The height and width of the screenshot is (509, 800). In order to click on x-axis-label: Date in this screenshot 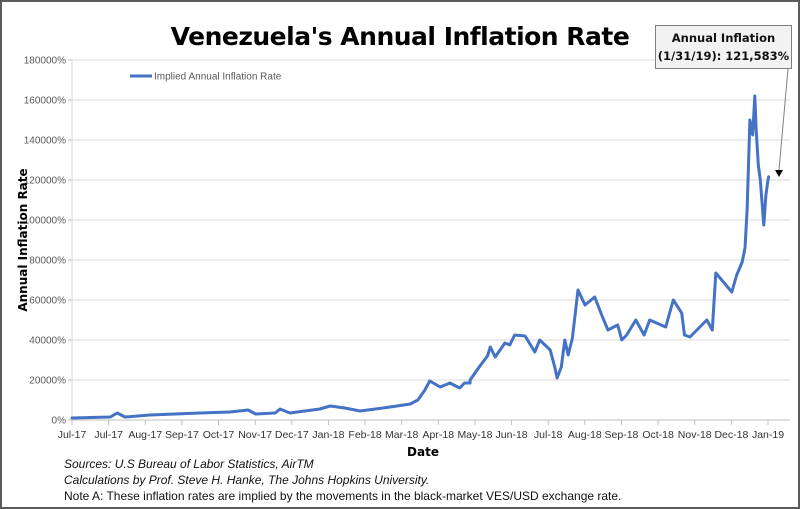, I will do `click(423, 452)`.